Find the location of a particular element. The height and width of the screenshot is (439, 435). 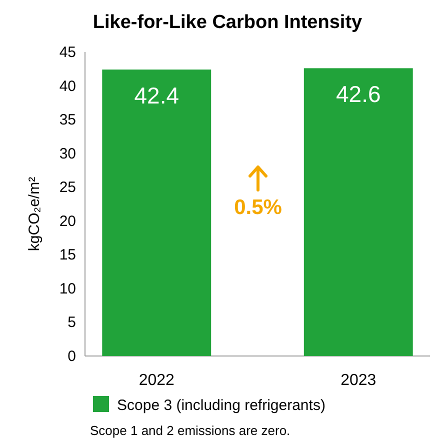

y-tick-label: 45 is located at coordinates (67, 52).